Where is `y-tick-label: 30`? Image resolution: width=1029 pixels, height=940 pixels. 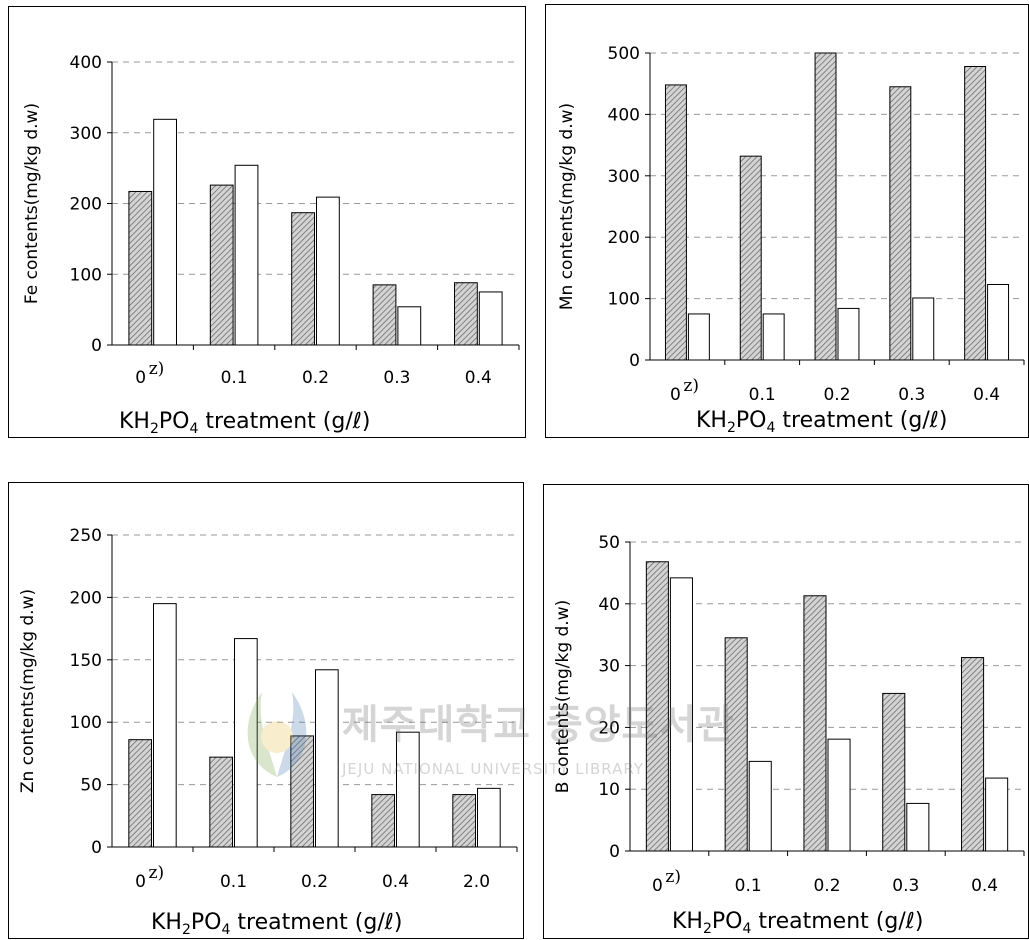
y-tick-label: 30 is located at coordinates (609, 667).